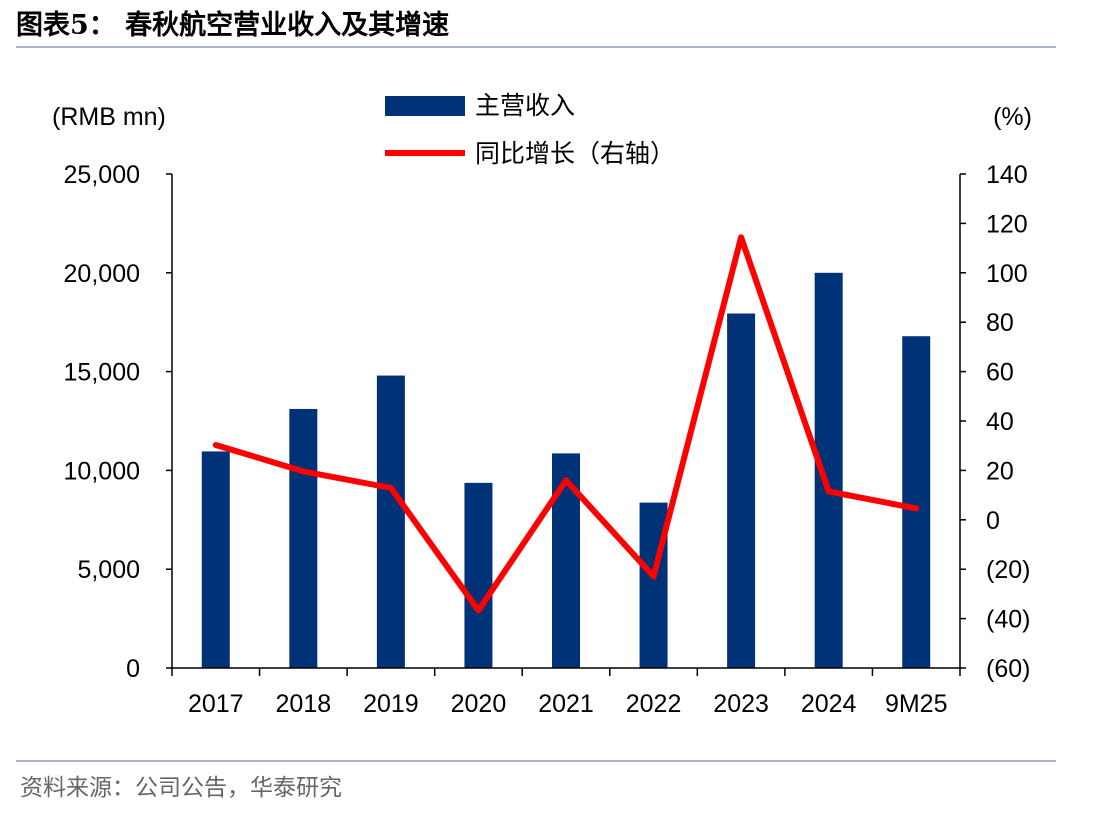  Describe the element at coordinates (741, 704) in the screenshot. I see `x-tick-label: 2023` at that location.